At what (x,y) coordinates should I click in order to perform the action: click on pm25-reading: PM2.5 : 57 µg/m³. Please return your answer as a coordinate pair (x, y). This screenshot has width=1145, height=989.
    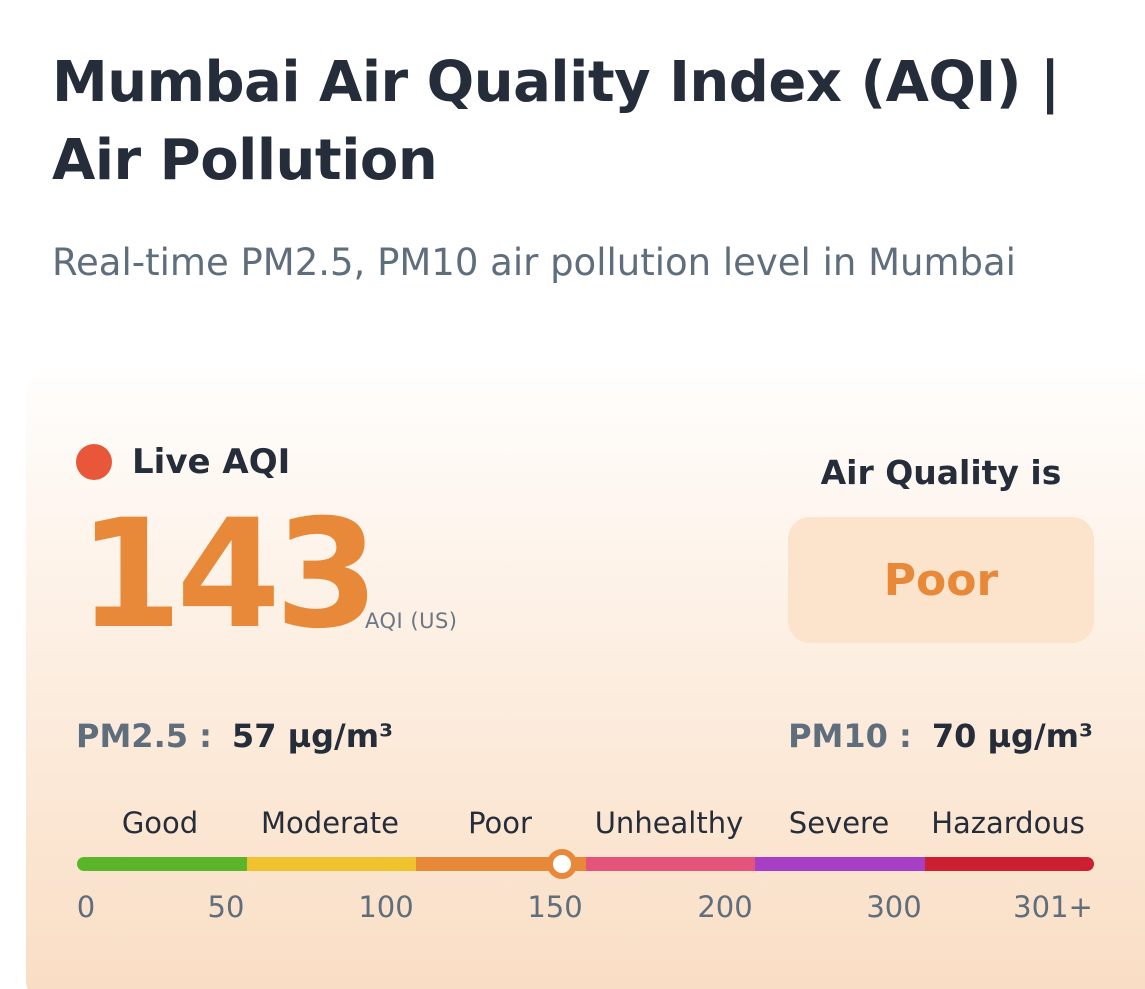
    Looking at the image, I should click on (234, 736).